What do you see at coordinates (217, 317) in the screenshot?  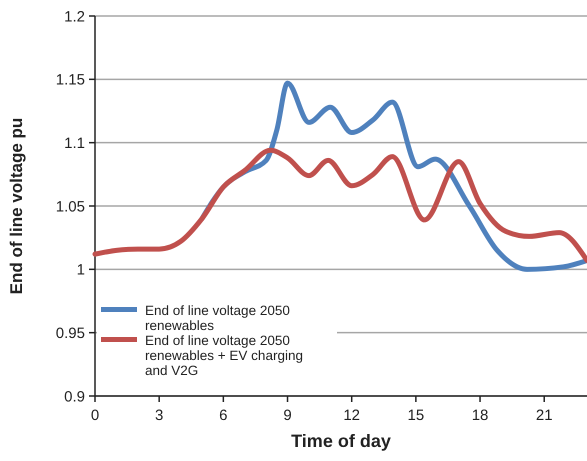 I see `legend-label: End of line voltage 2050 renewables` at bounding box center [217, 317].